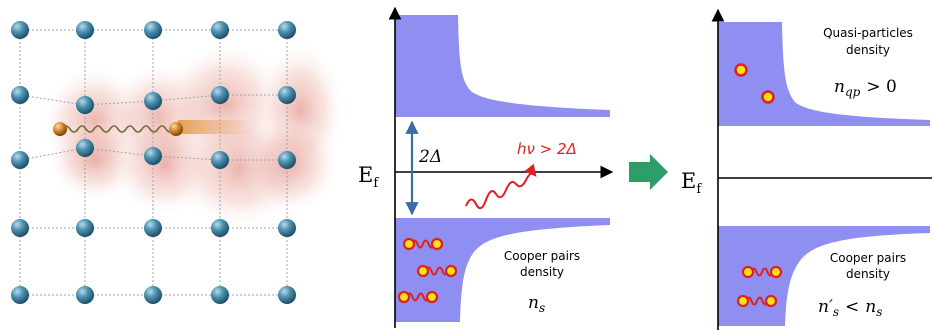 The width and height of the screenshot is (933, 331). What do you see at coordinates (536, 304) in the screenshot?
I see `pairs-symbol-before: ns` at bounding box center [536, 304].